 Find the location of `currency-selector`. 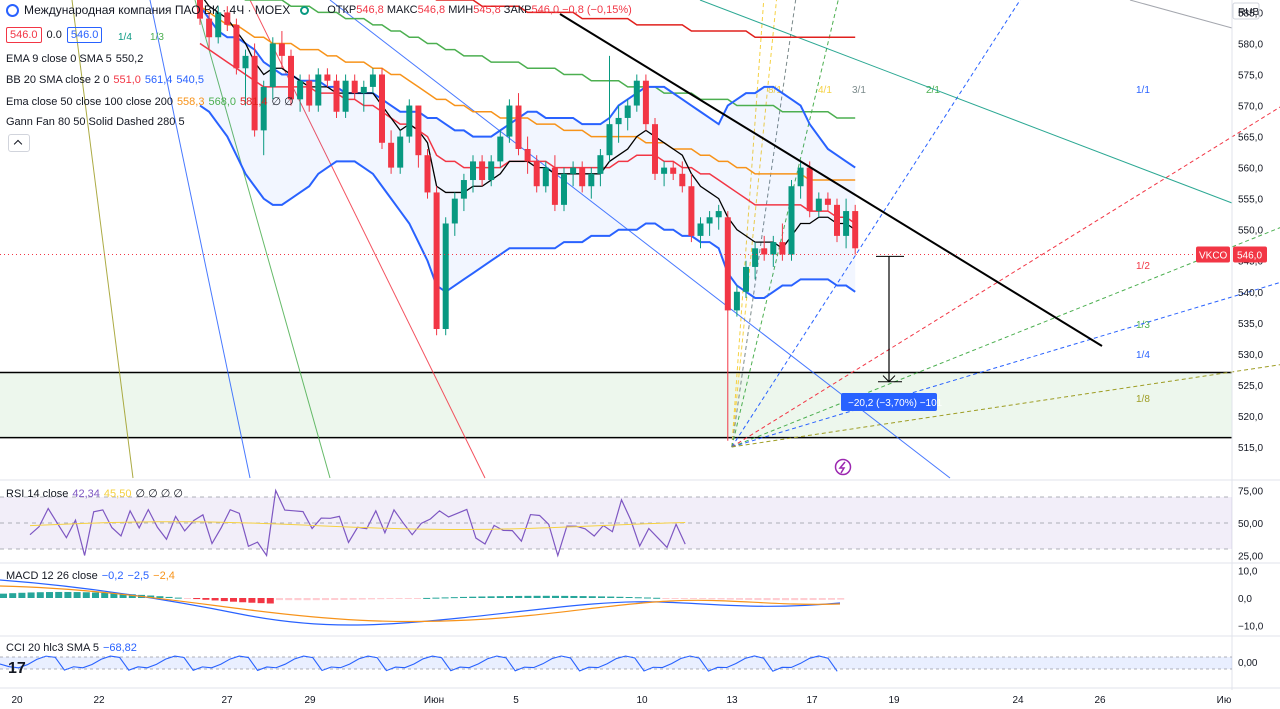

currency-selector is located at coordinates (1246, 11).